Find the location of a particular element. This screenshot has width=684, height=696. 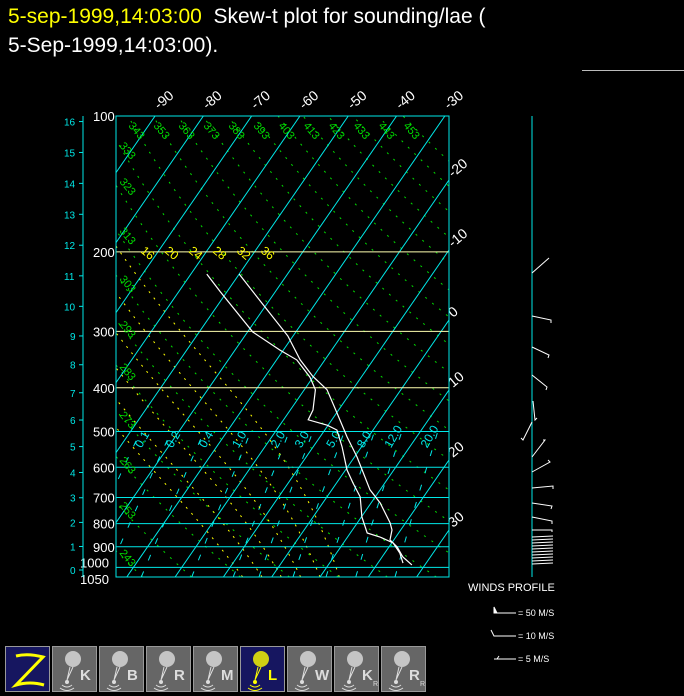

wind-legend-50-label: = 50 M/S is located at coordinates (536, 613).